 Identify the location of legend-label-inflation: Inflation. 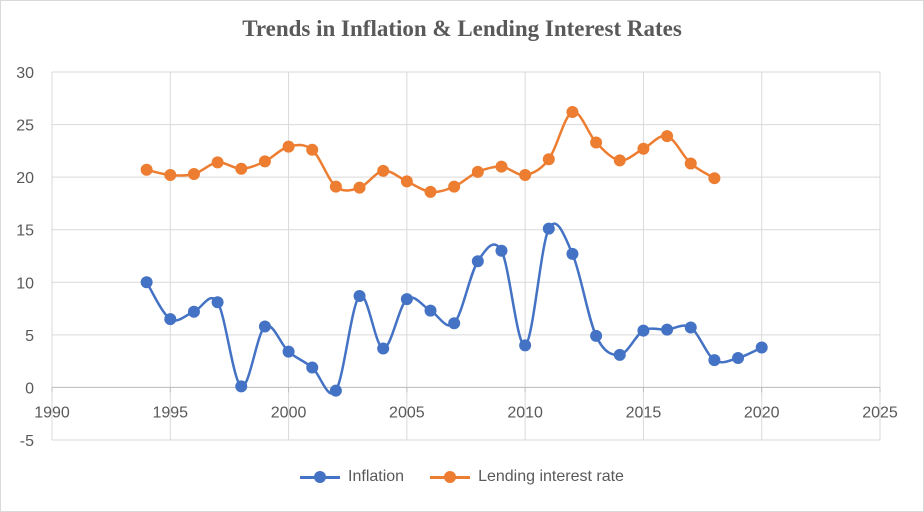
(376, 476).